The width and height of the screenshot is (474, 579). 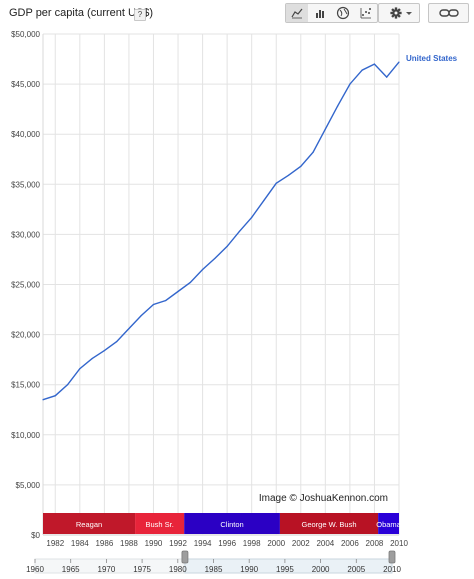 I want to click on watermark-group: Image © JoshuaKennon.com, so click(x=323, y=498).